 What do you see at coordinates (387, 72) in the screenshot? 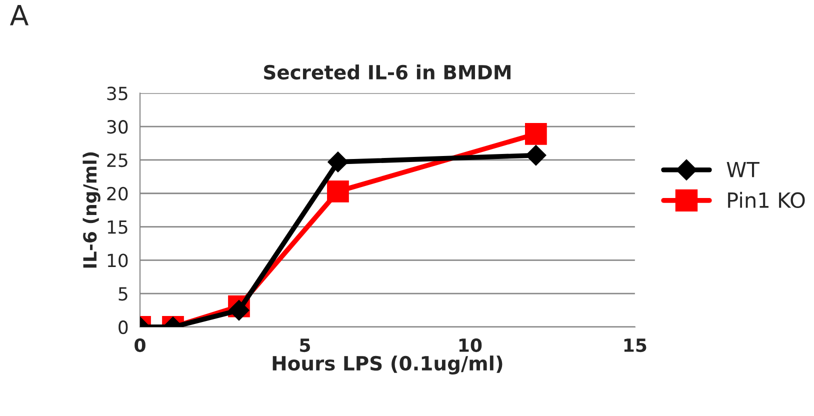
I see `chart-title: Secreted IL-6 in BMDM` at bounding box center [387, 72].